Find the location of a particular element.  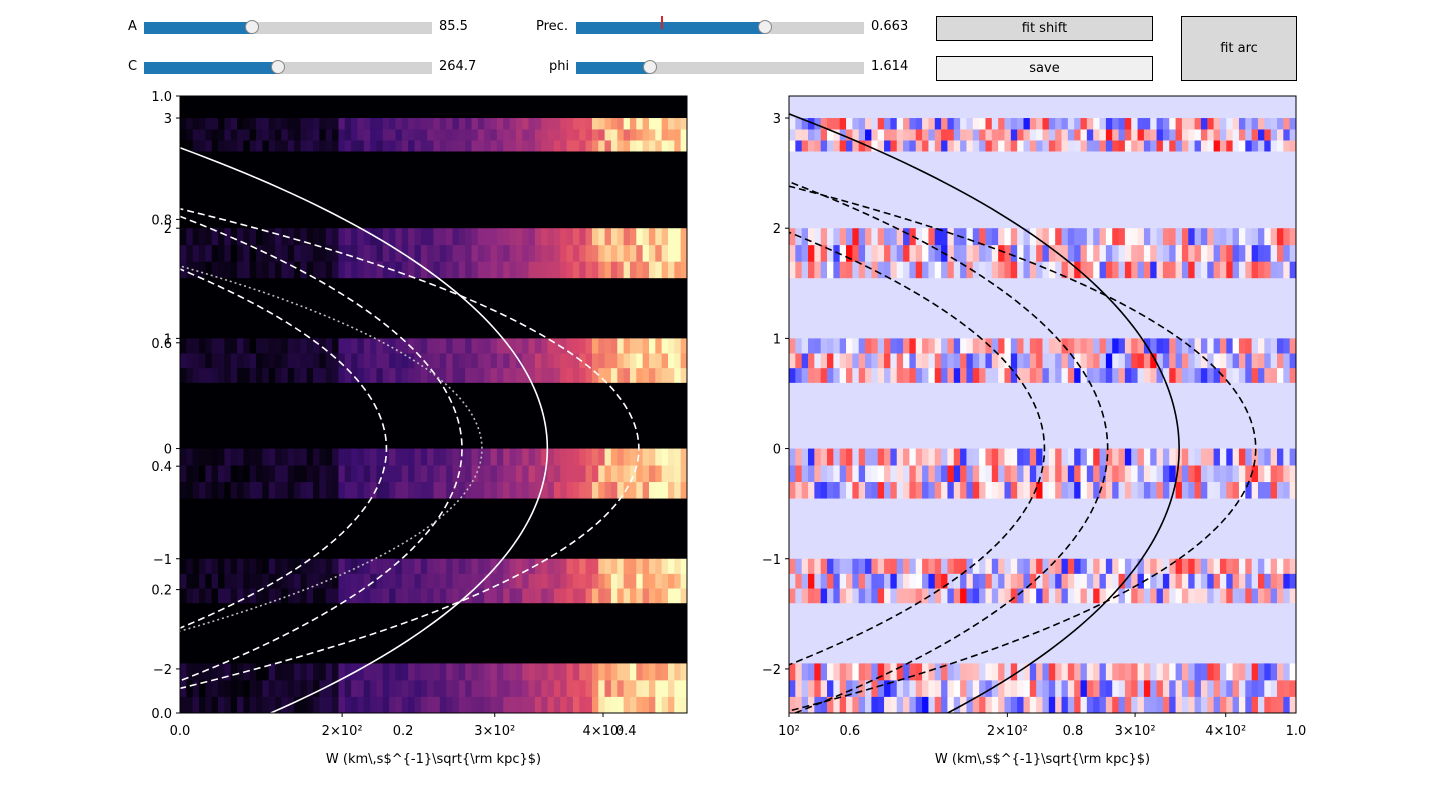

save-button: save is located at coordinates (1044, 68).